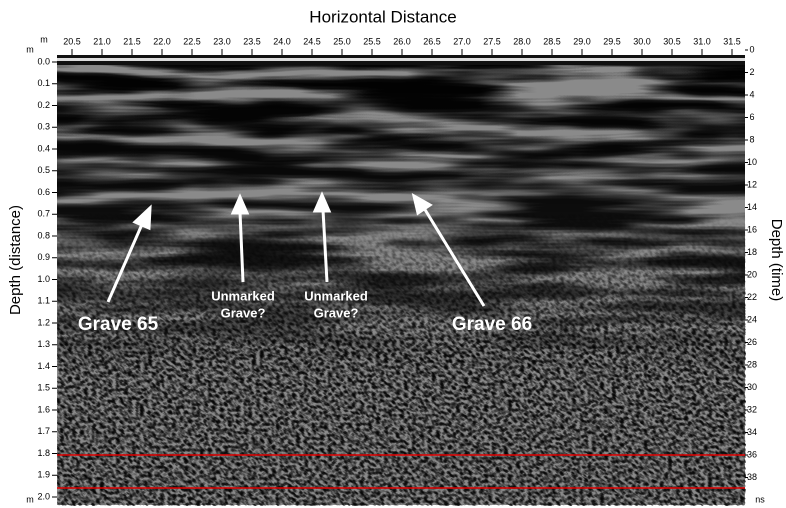 This screenshot has width=786, height=508. What do you see at coordinates (492, 41) in the screenshot?
I see `x-tick-label: 27.5` at bounding box center [492, 41].